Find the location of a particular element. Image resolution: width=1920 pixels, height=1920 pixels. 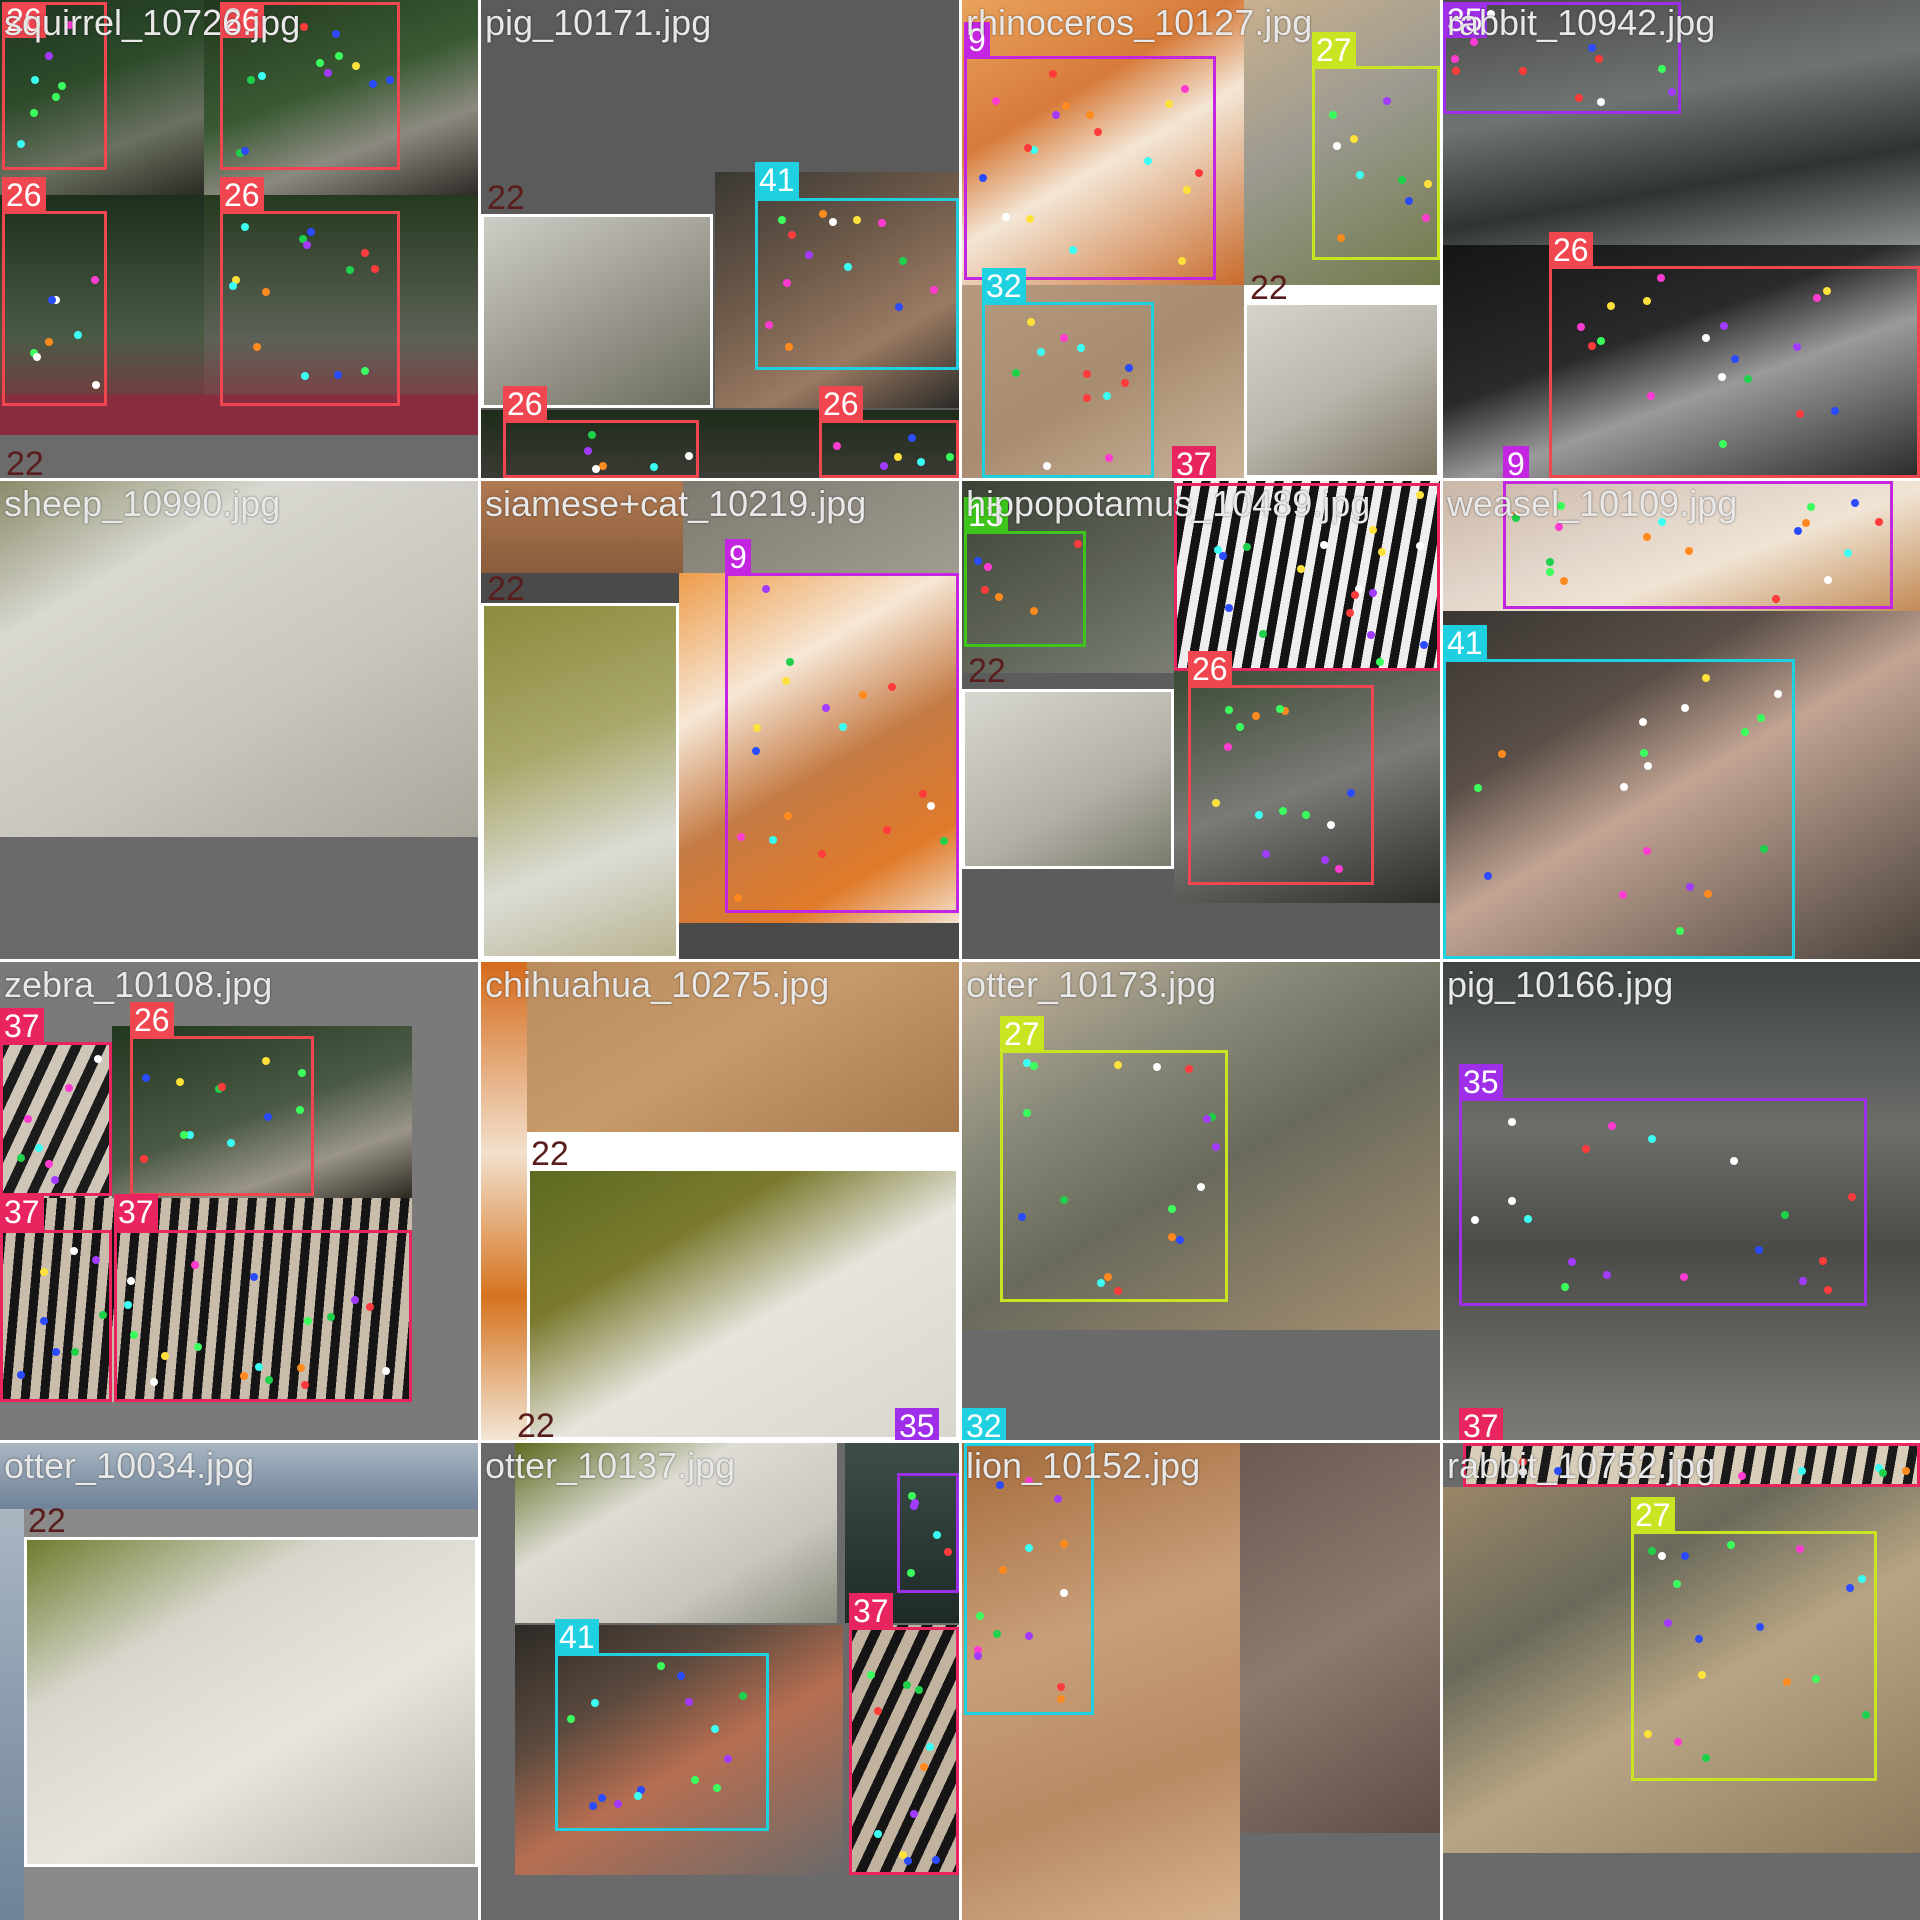

image-filename: rhinoceros_10127.jpg is located at coordinates (1139, 22).